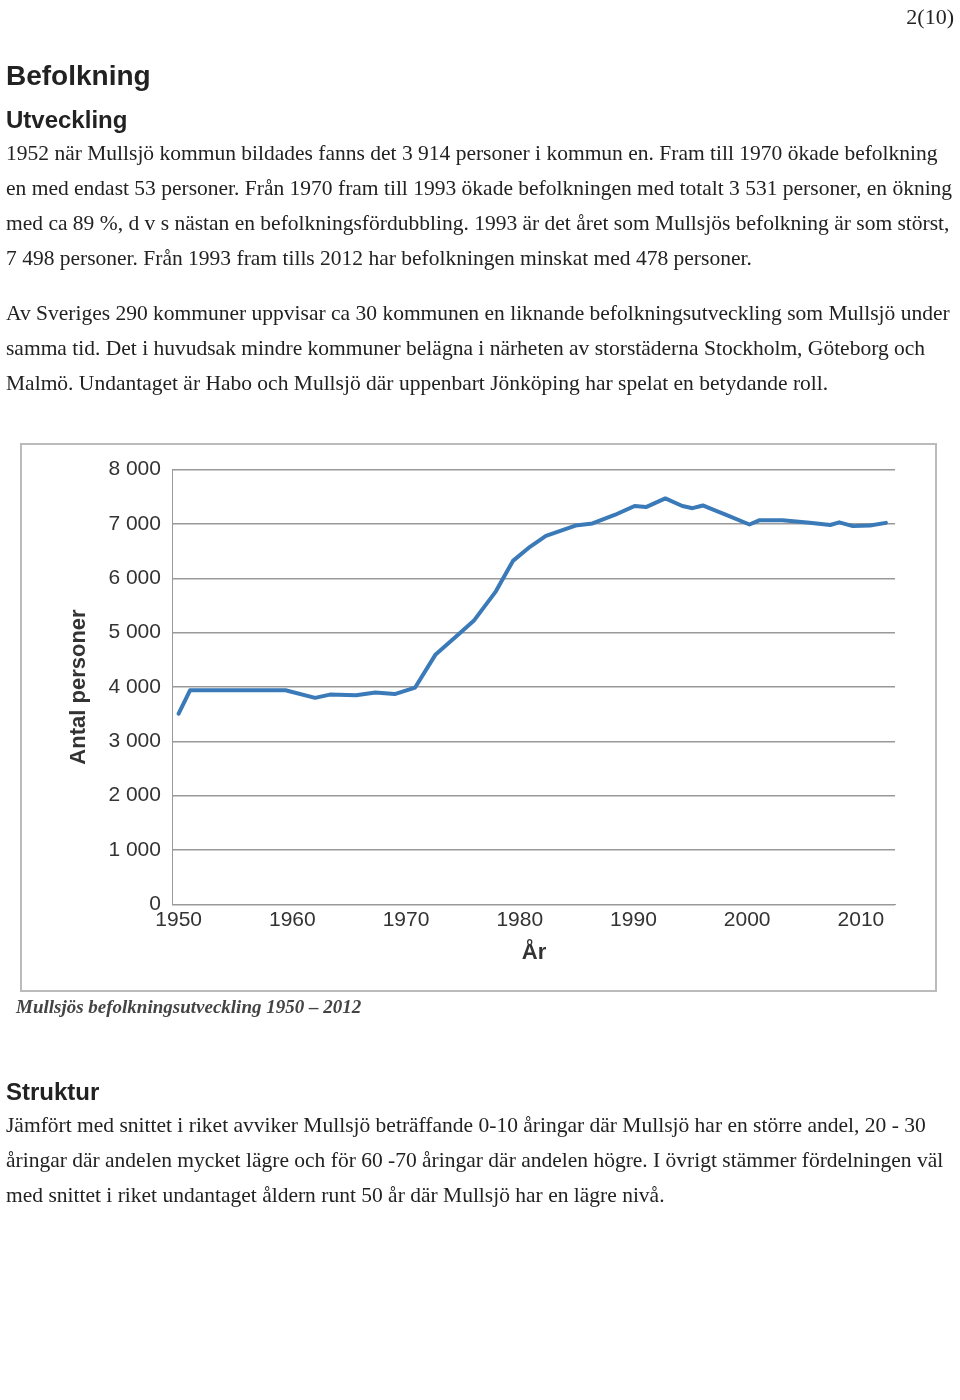 The width and height of the screenshot is (960, 1400). Describe the element at coordinates (534, 950) in the screenshot. I see `x-axis-title: År` at that location.